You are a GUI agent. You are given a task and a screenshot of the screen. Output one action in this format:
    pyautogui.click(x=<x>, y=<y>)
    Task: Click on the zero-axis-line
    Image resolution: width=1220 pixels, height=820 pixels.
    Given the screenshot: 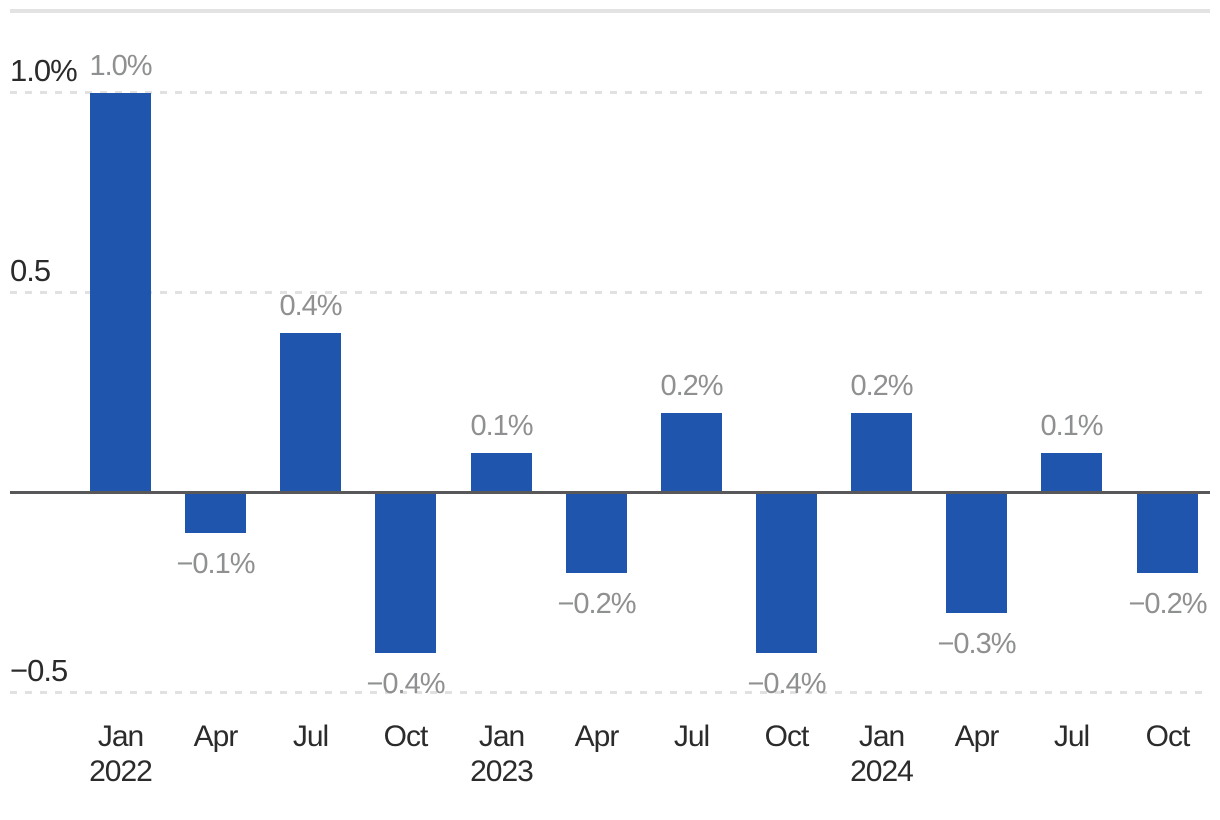 What is the action you would take?
    pyautogui.click(x=610, y=492)
    